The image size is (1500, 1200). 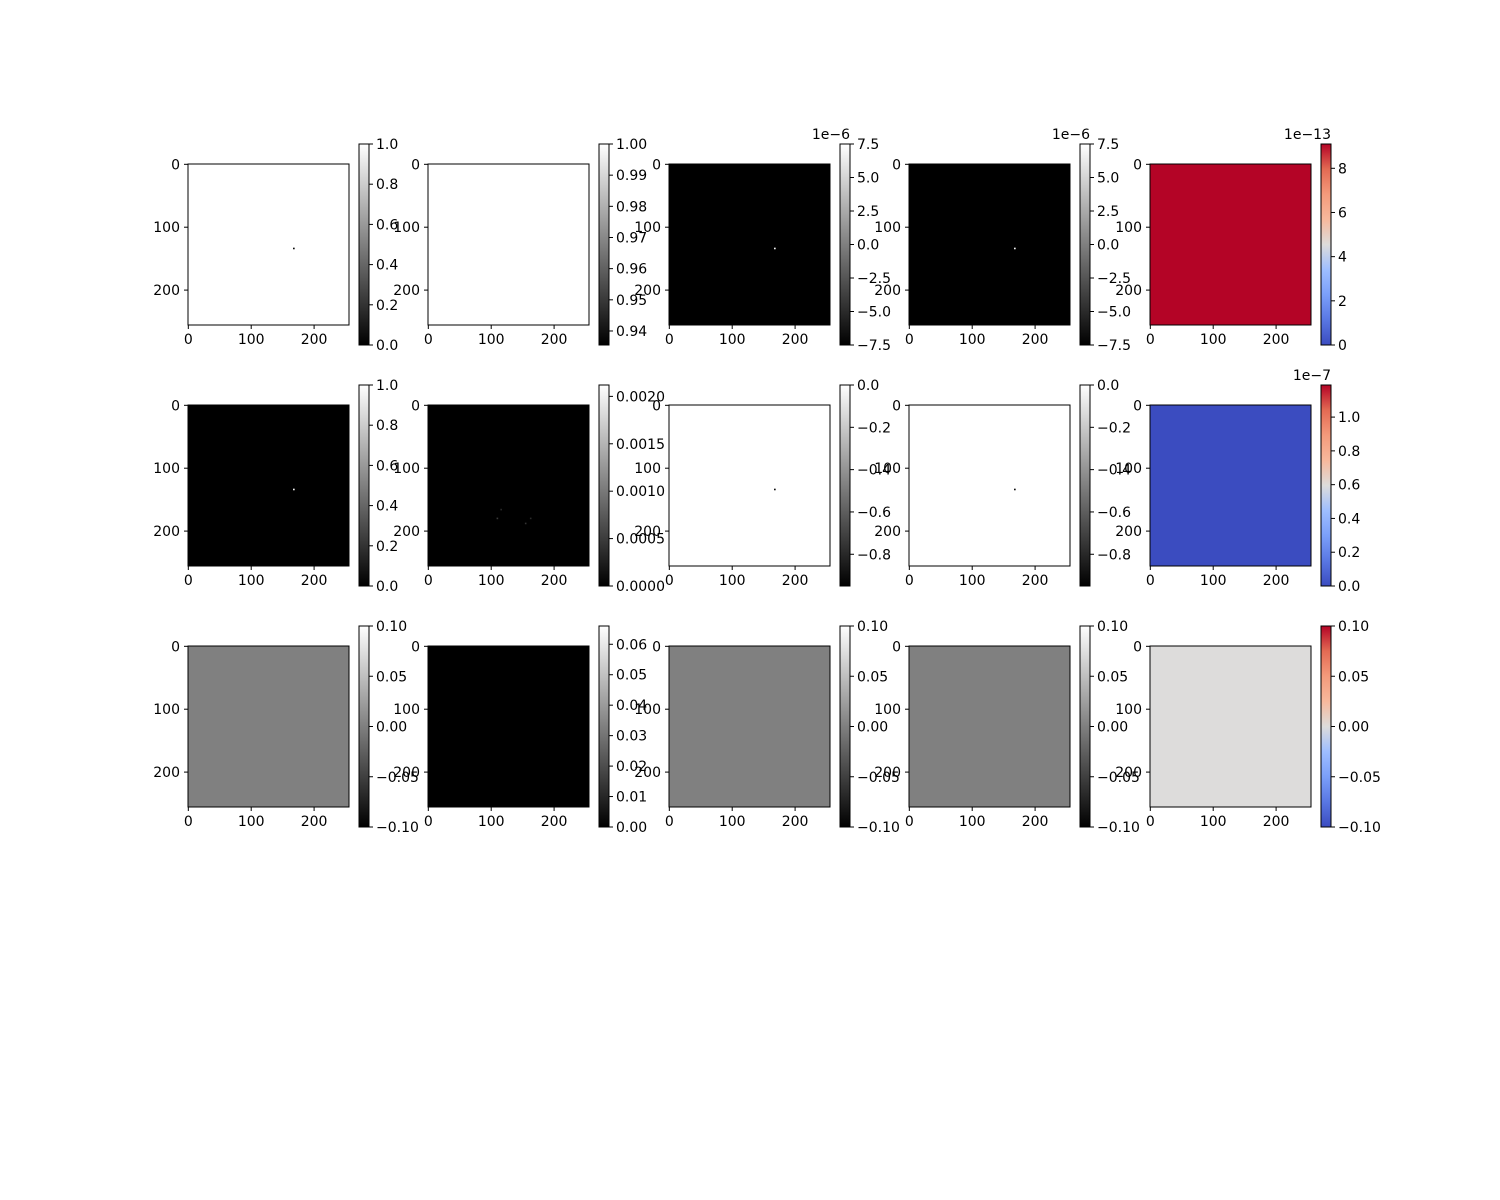 I want to click on subplot-6: 0 100 200 0 100 200 0.0 0.2 0.4 0.6 0.8 1.0, so click(x=275, y=486).